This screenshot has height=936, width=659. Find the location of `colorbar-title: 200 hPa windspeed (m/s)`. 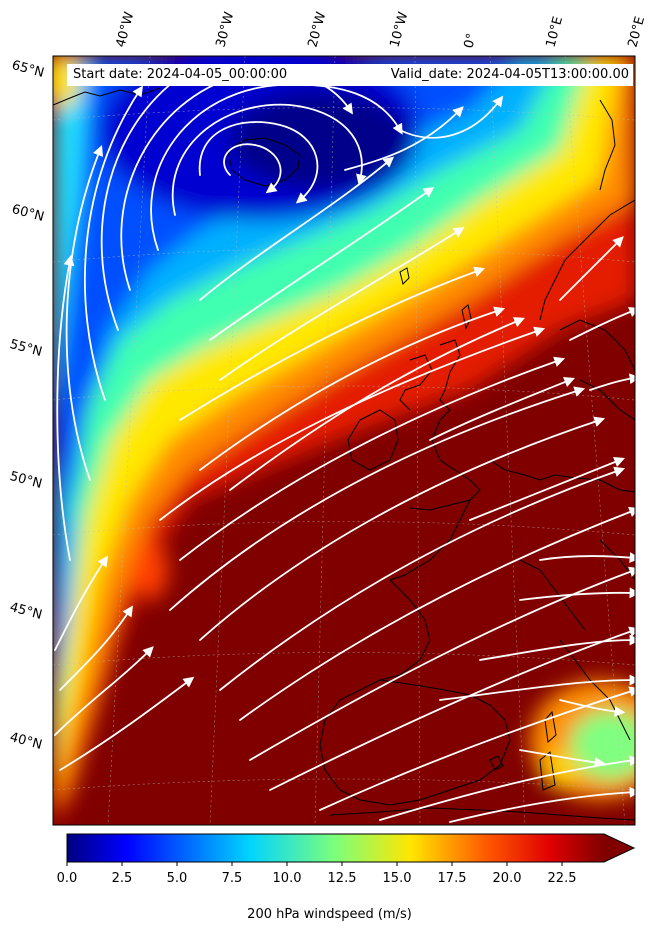

colorbar-title: 200 hPa windspeed (m/s) is located at coordinates (329, 914).